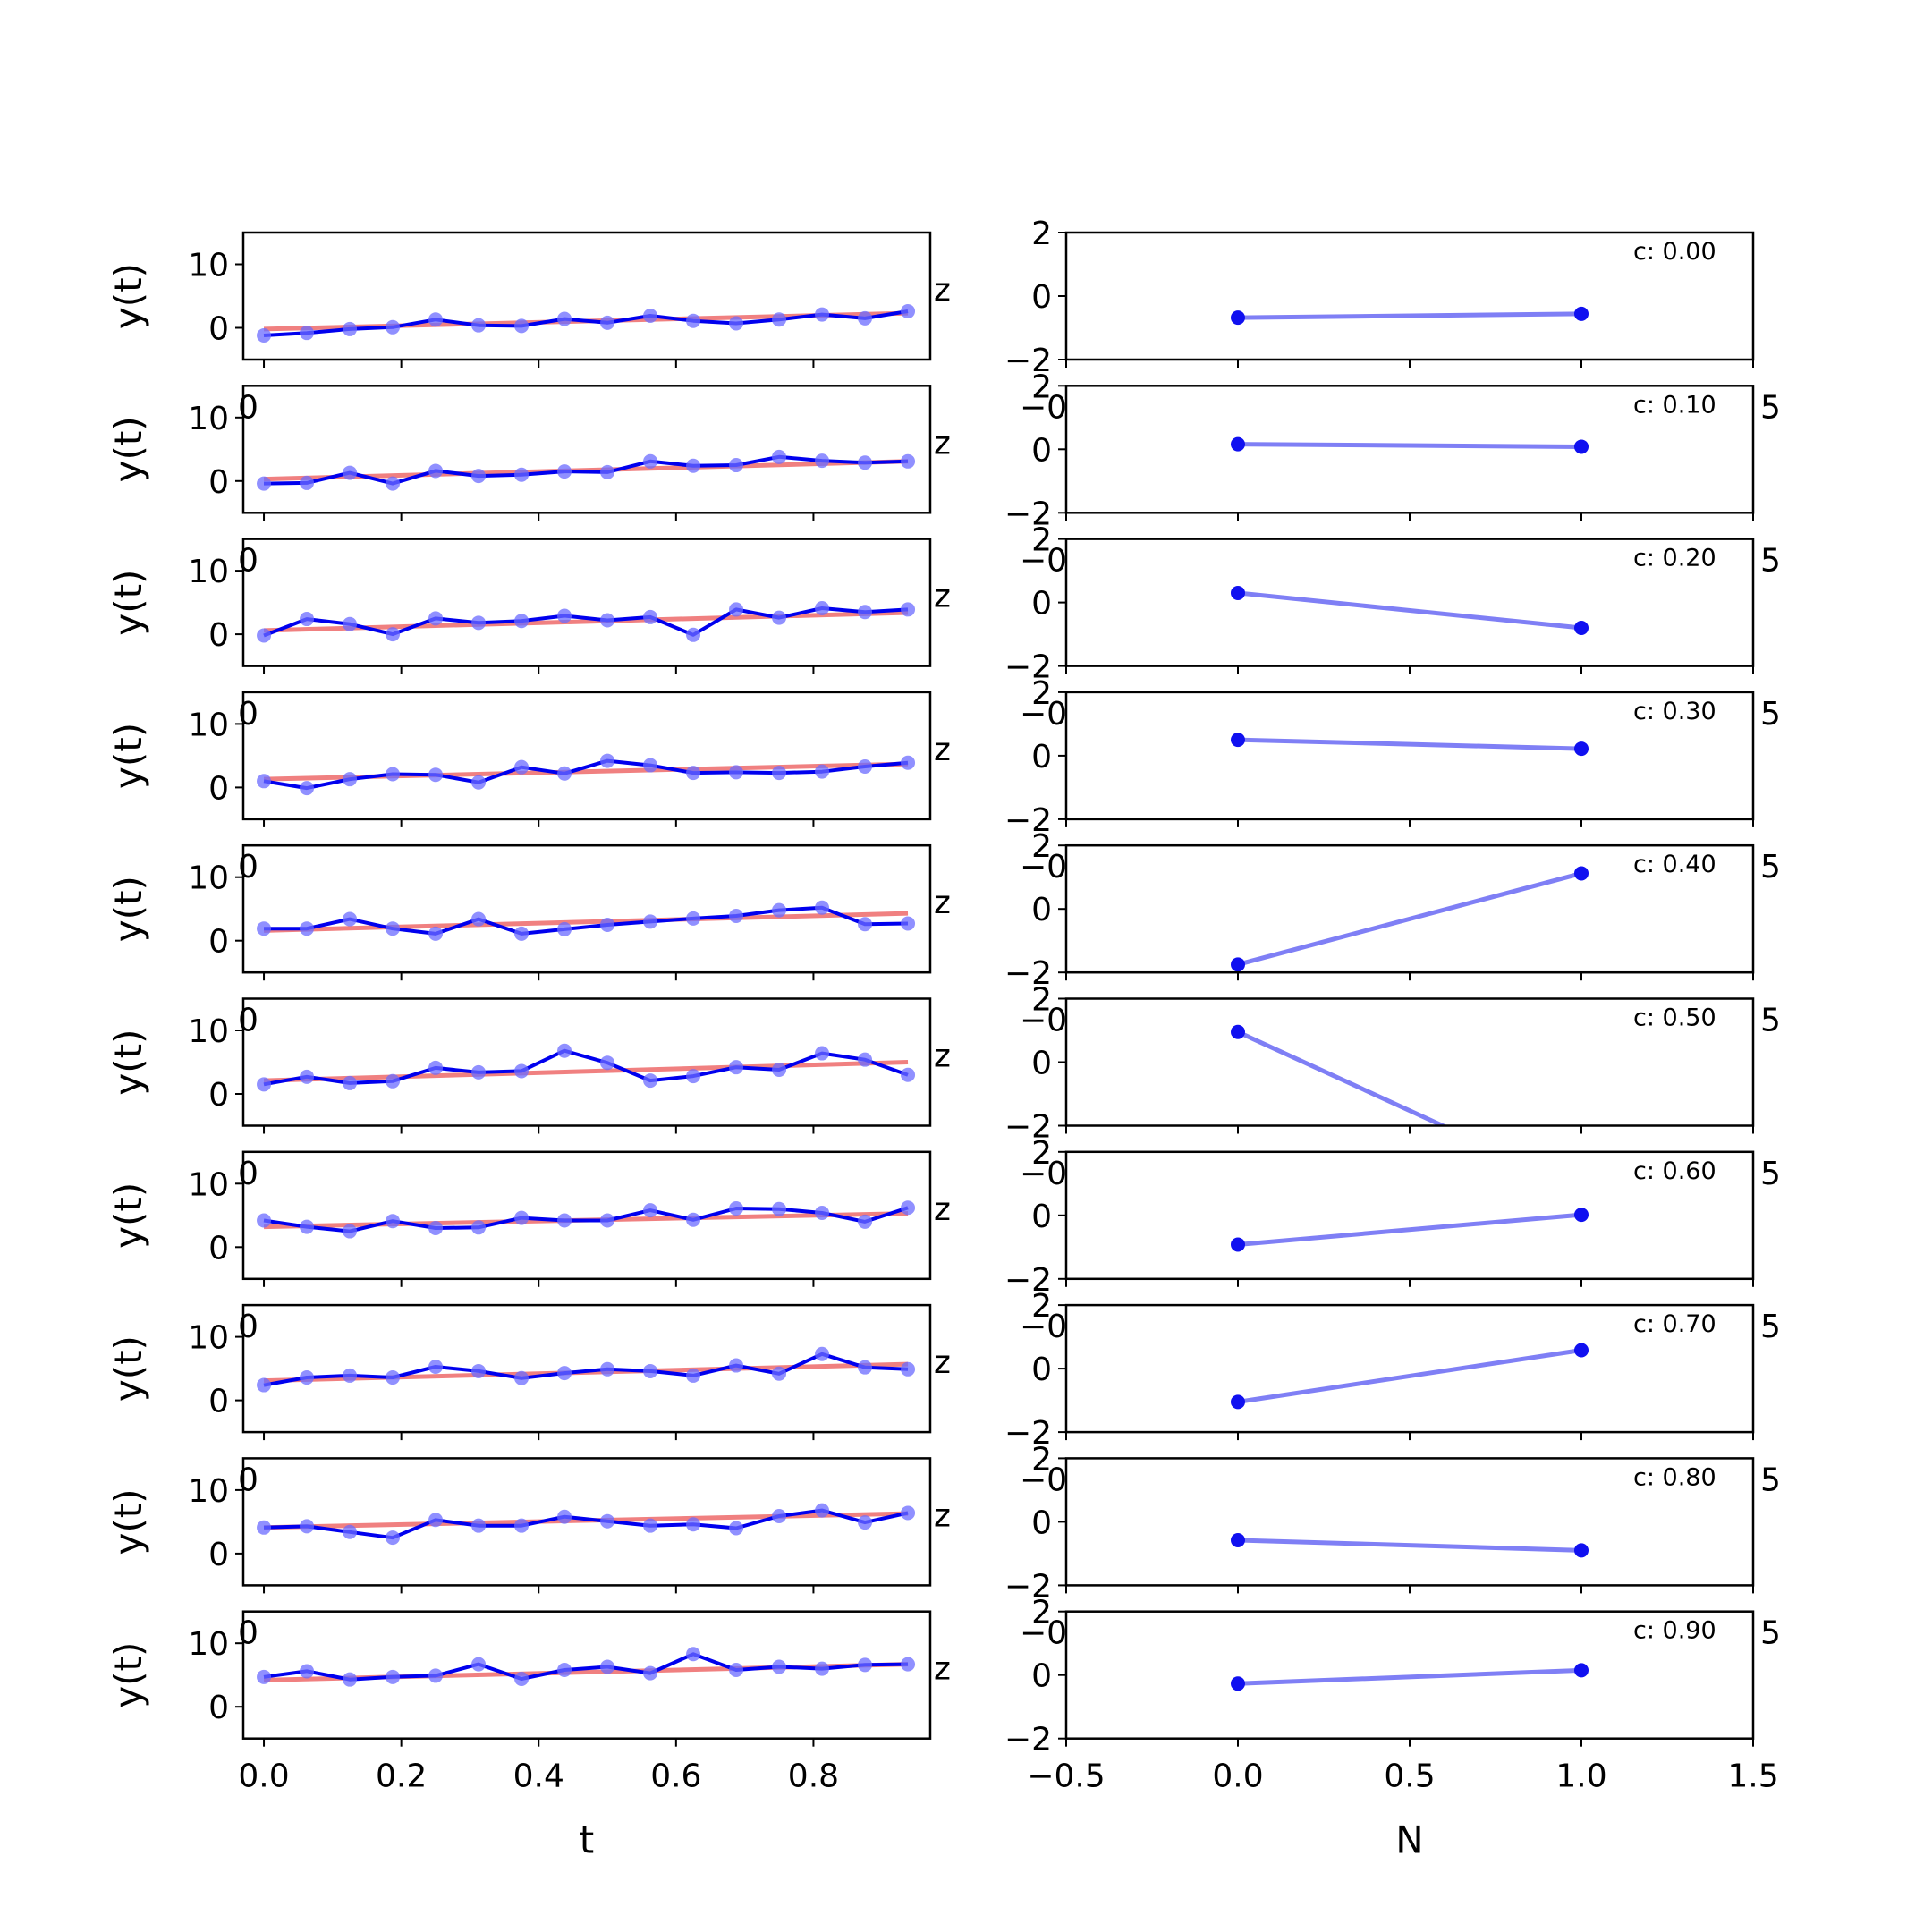  What do you see at coordinates (587, 1840) in the screenshot?
I see `left-x-axis-label: t` at bounding box center [587, 1840].